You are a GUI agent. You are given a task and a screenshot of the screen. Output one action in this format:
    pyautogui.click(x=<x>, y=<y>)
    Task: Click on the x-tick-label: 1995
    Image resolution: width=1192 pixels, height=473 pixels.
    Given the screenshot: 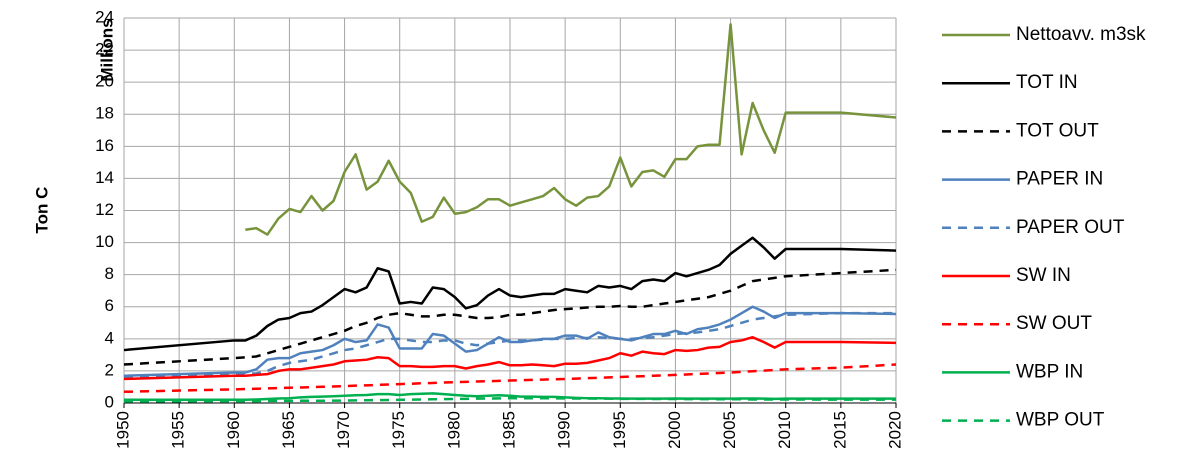 What is the action you would take?
    pyautogui.click(x=619, y=430)
    